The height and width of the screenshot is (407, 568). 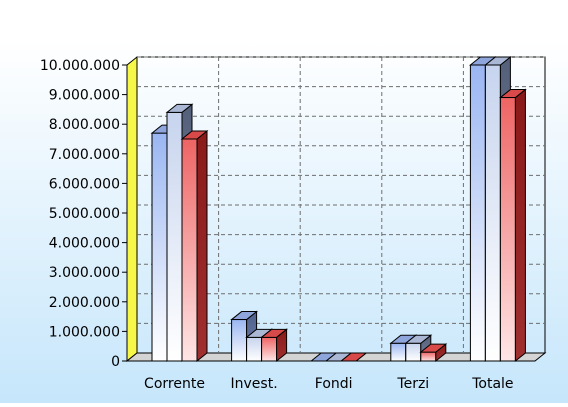 I want to click on y-tick-label: 1.000.000, so click(x=84, y=332).